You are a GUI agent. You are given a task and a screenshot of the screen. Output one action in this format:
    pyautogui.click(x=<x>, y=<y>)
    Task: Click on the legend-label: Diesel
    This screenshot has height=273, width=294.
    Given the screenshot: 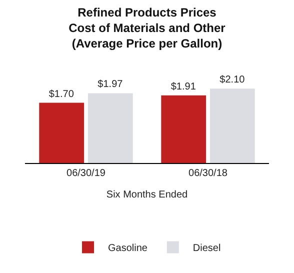 What is the action you would take?
    pyautogui.click(x=206, y=248)
    